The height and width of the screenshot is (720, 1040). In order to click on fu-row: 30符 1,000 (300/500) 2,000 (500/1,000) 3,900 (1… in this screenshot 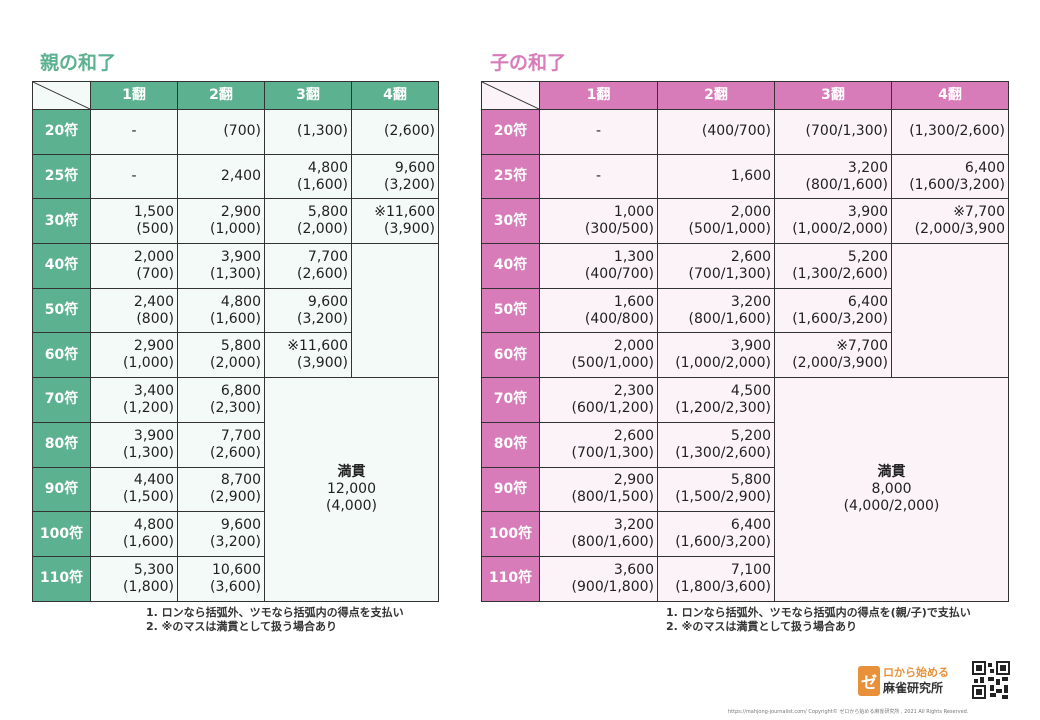, I will do `click(745, 221)`.